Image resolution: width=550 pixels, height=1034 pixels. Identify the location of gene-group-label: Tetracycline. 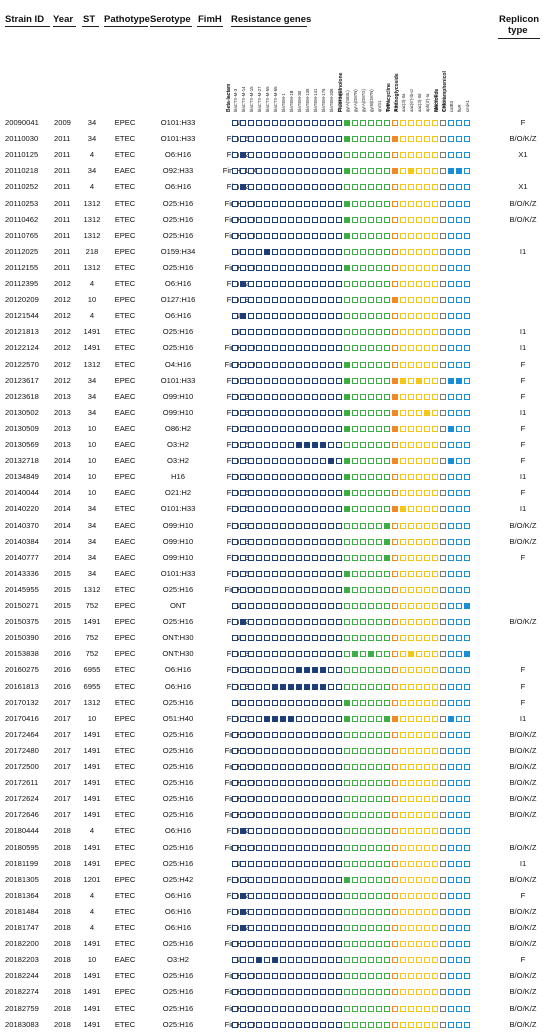
(389, 97).